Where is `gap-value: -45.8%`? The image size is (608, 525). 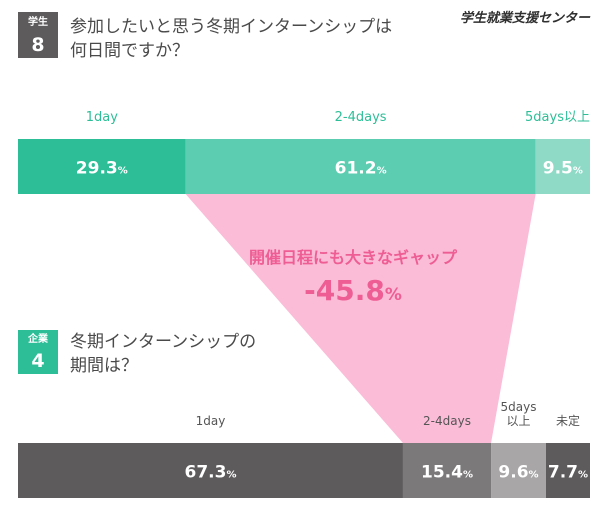 gap-value: -45.8% is located at coordinates (353, 290).